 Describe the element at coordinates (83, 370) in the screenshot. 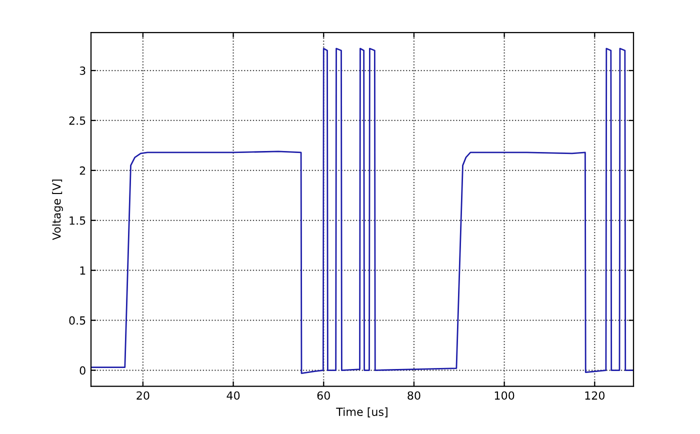

I see `y-tick-label: 0` at that location.